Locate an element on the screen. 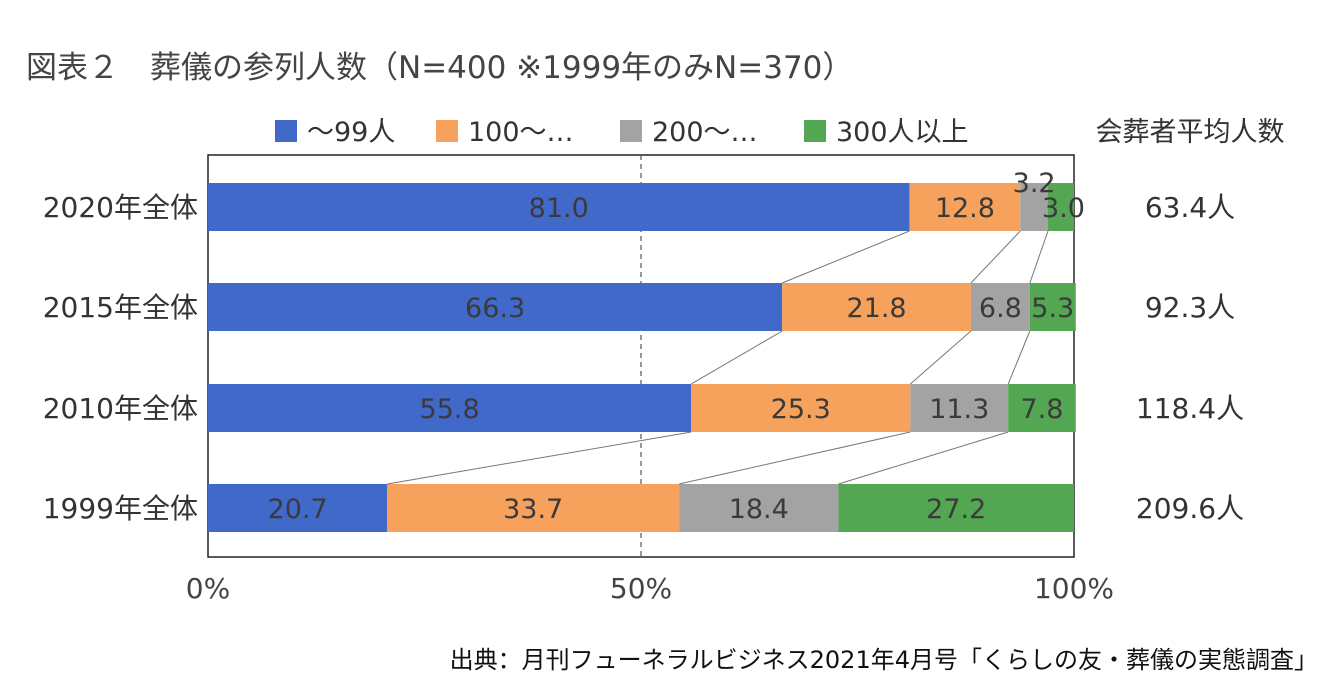 The width and height of the screenshot is (1333, 688). average-value: 63.4人 is located at coordinates (1190, 207).